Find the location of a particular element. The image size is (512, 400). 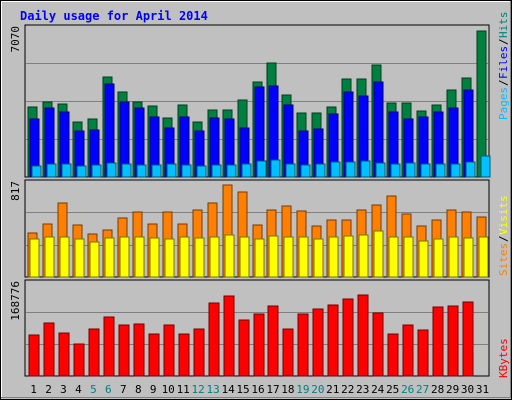

x-tick-day-31: 31 is located at coordinates (482, 389).